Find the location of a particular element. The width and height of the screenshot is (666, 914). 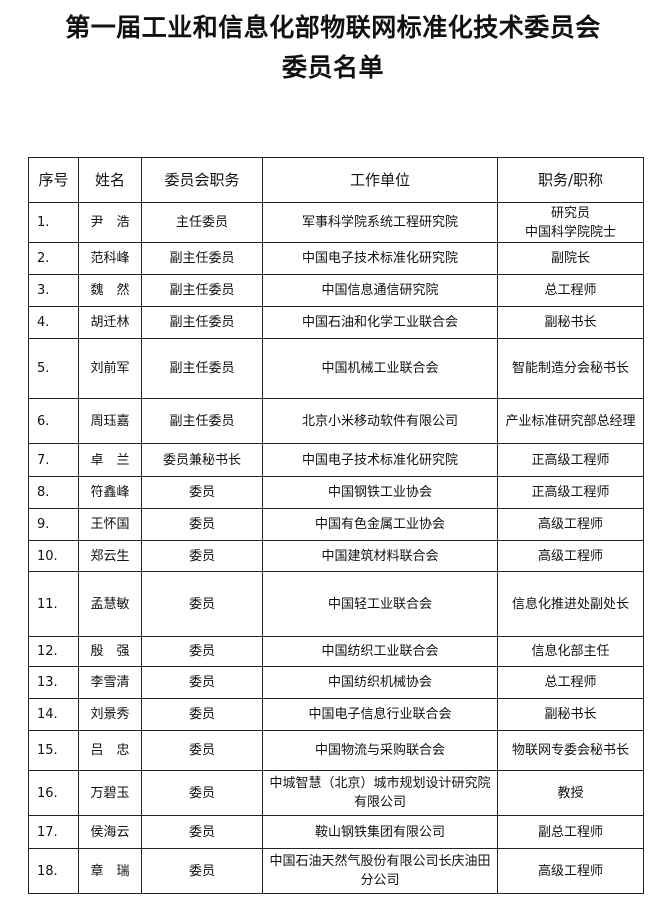

table-row: 11. 孟慧敏 委员 中国轻工业联合会 信息化推进处副处长 is located at coordinates (336, 604).